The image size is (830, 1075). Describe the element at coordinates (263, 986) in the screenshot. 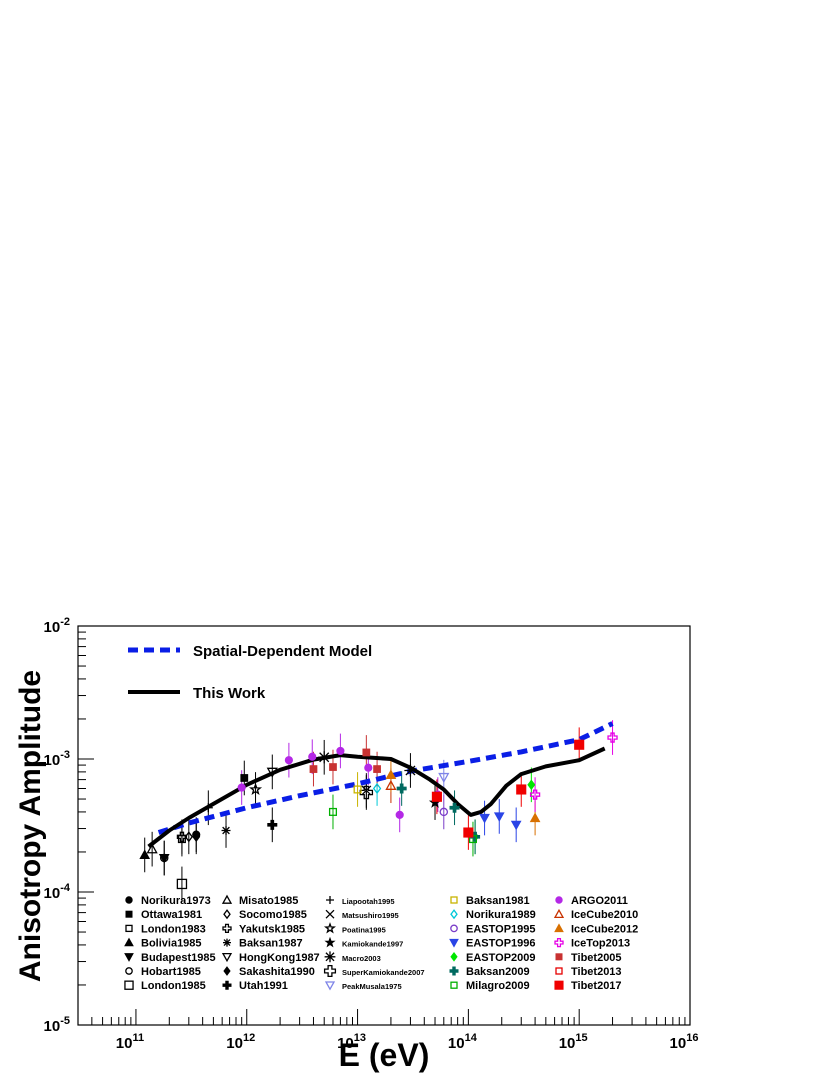

I see `legend-entry-label: Utah1991` at that location.